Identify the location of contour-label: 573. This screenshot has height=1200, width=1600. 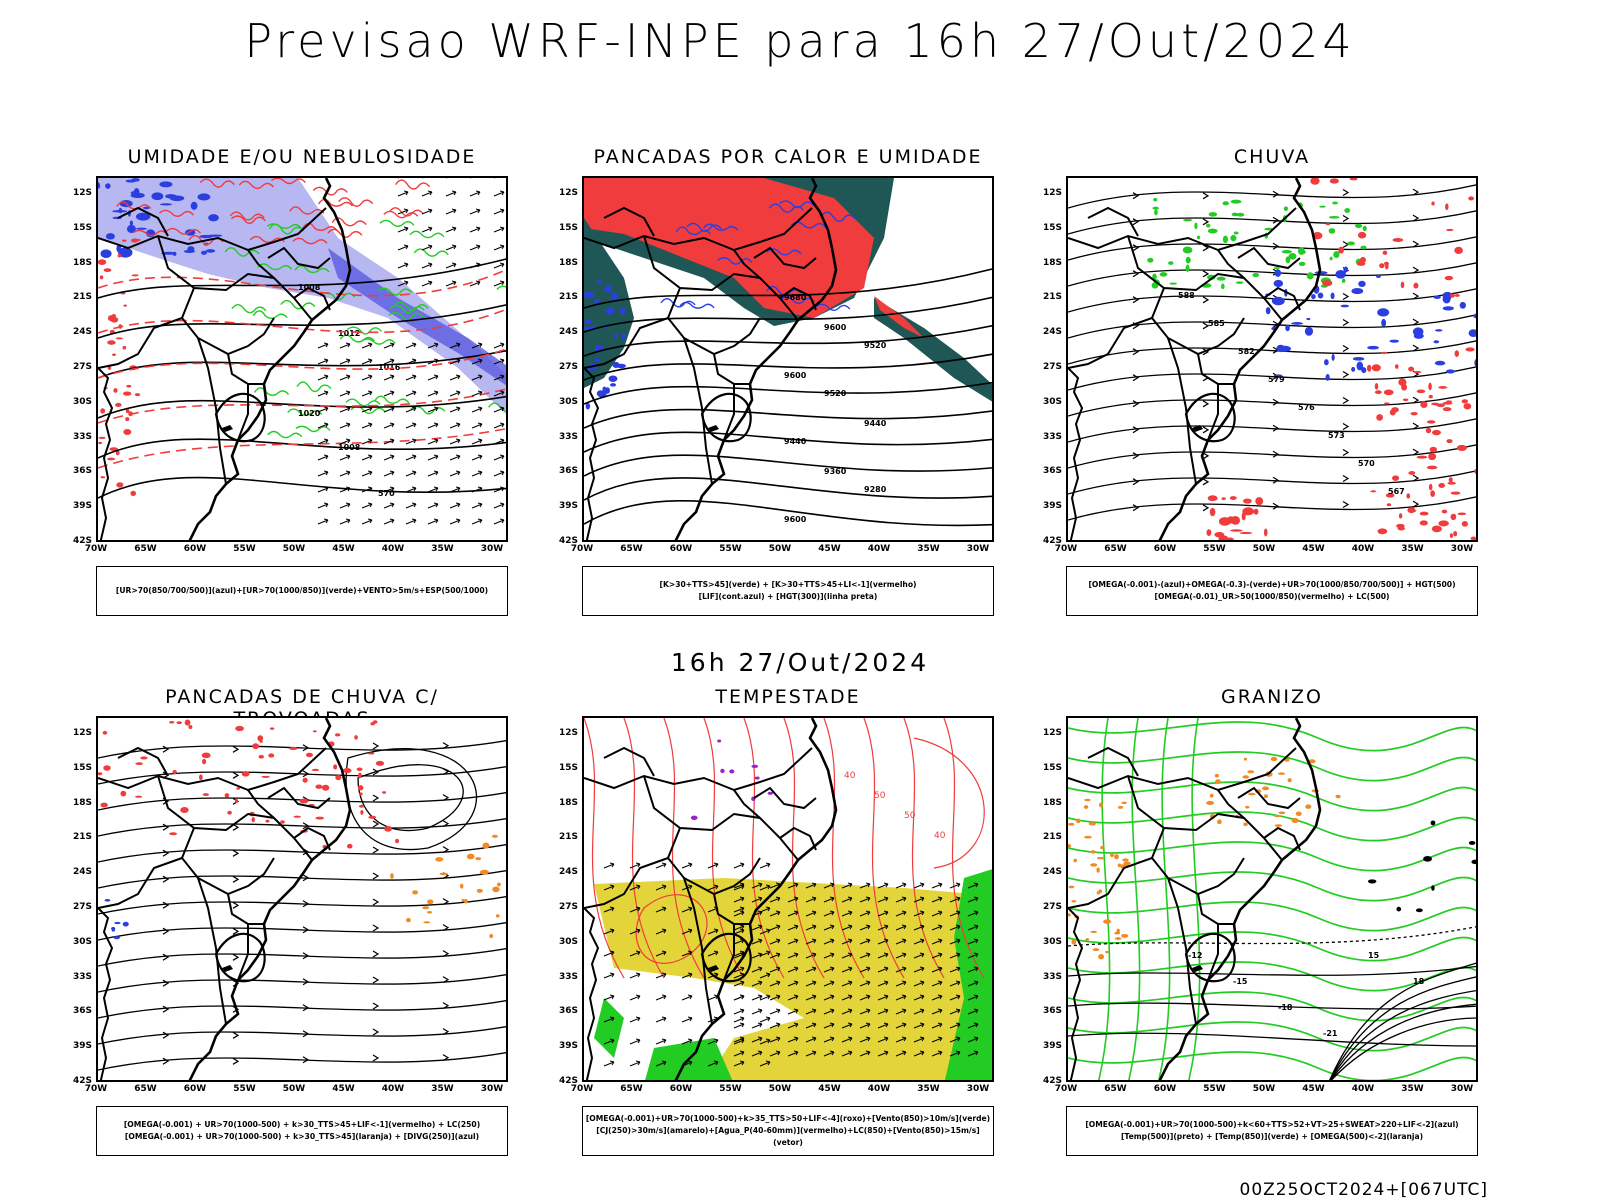
(1336, 435).